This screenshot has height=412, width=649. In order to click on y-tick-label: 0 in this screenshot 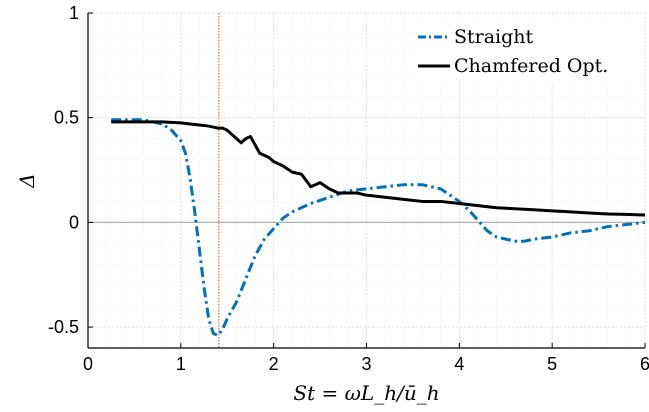, I will do `click(74, 222)`.